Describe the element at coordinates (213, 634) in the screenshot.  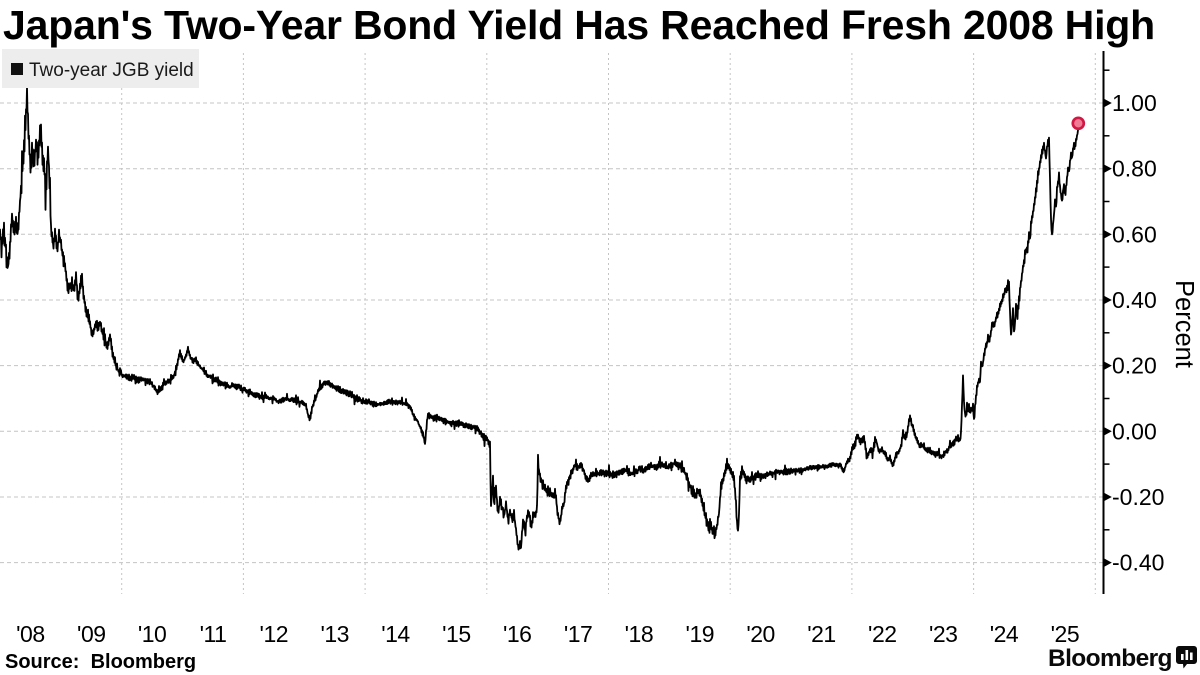
I see `svg-text: '11` at that location.